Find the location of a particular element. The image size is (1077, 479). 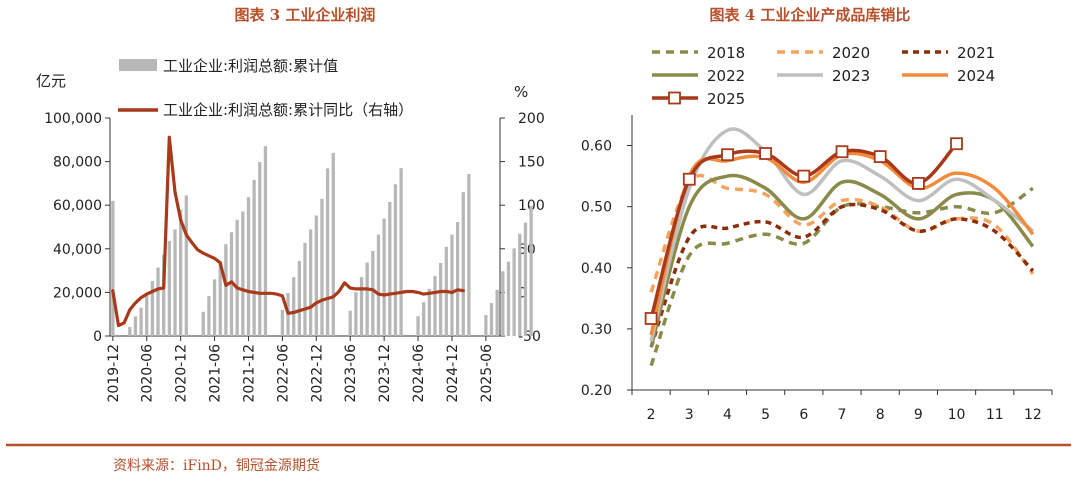

left-chart-legend: 工业企业:利润总额:累计值 工业企业:利润总额:累计同比（右轴） is located at coordinates (265, 88).